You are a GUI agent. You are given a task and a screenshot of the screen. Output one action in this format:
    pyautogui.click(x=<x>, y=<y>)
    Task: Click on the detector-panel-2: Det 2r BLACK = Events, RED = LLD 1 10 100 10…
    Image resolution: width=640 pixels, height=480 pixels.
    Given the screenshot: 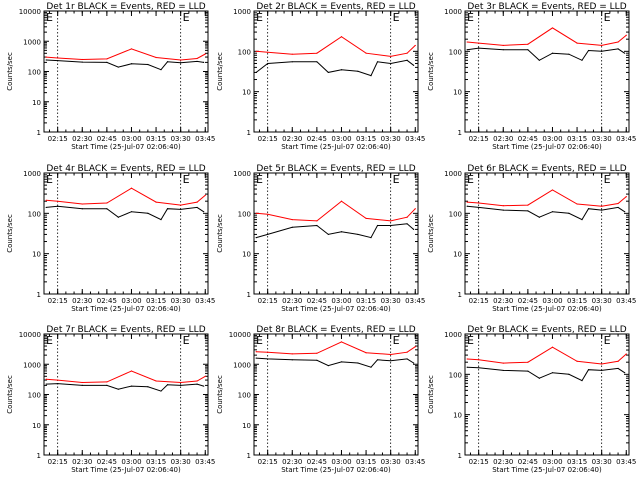 What is the action you would take?
    pyautogui.click(x=320, y=76)
    